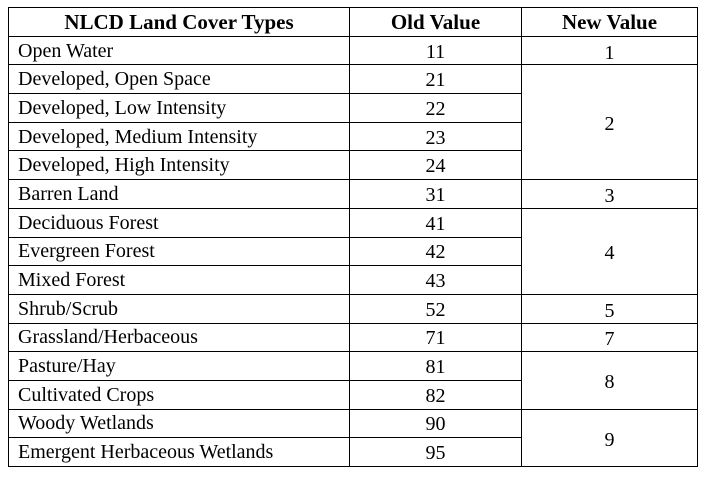 The width and height of the screenshot is (707, 492). Describe the element at coordinates (179, 194) in the screenshot. I see `land-cover-type-cell: Barren Land` at that location.